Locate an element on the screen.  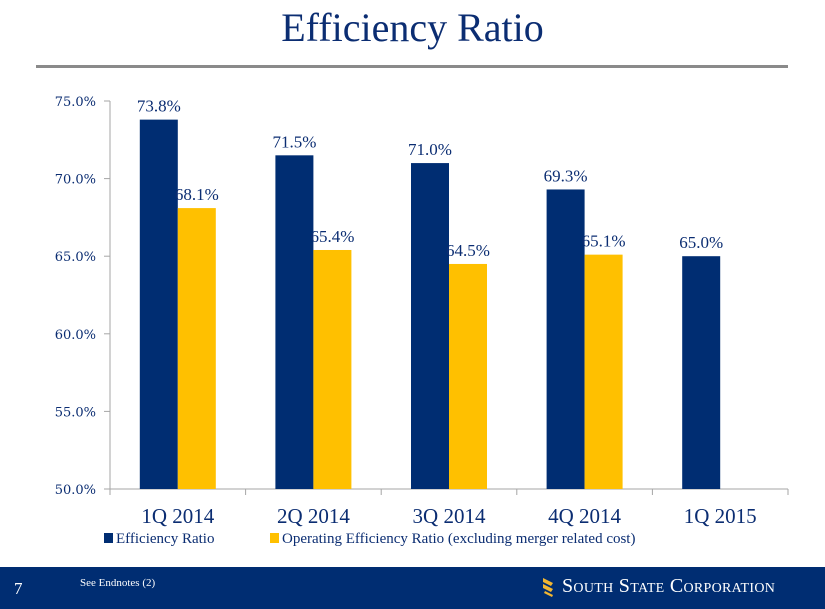
company-logo: South State Corporation is located at coordinates (657, 586).